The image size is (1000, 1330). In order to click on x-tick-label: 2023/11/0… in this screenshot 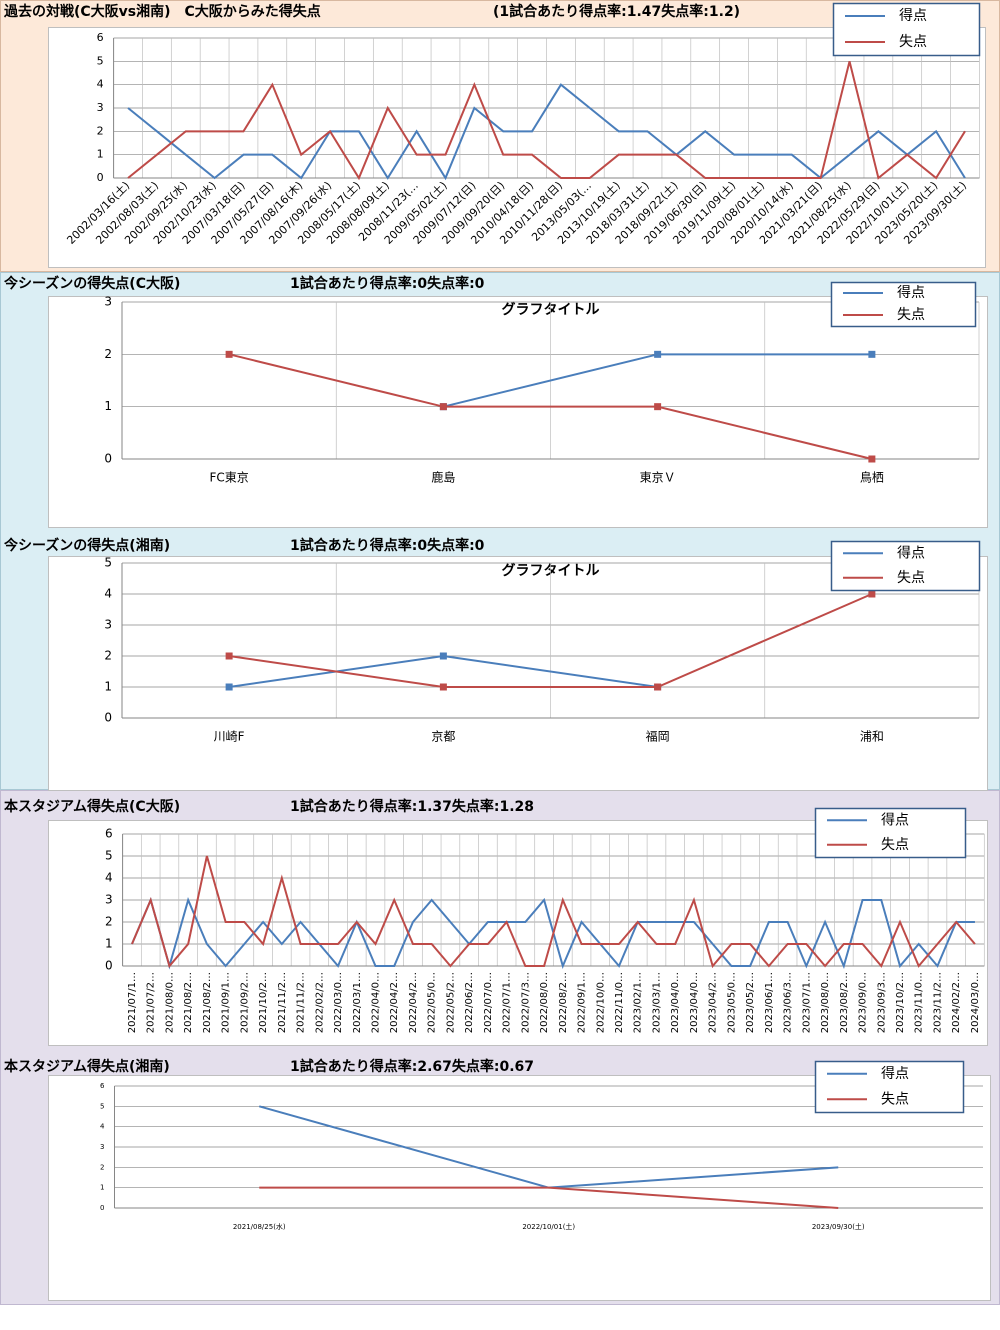, I will do `click(919, 1002)`.